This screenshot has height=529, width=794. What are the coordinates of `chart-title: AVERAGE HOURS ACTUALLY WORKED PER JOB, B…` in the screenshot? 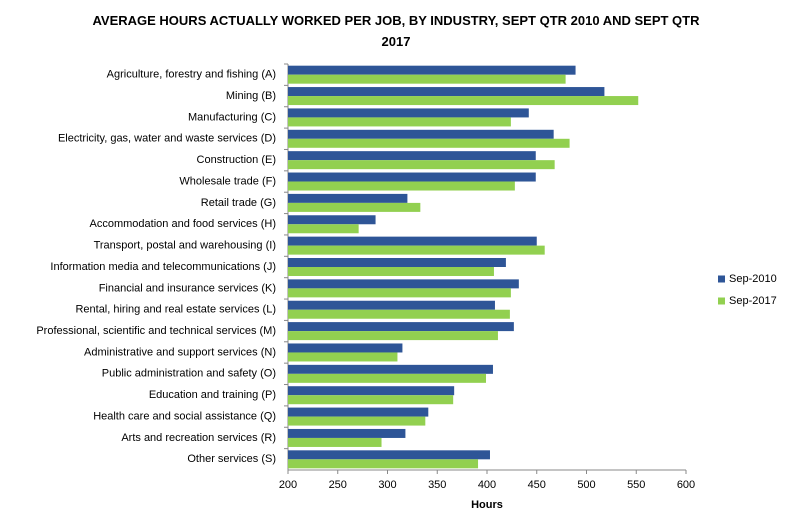 It's located at (396, 31).